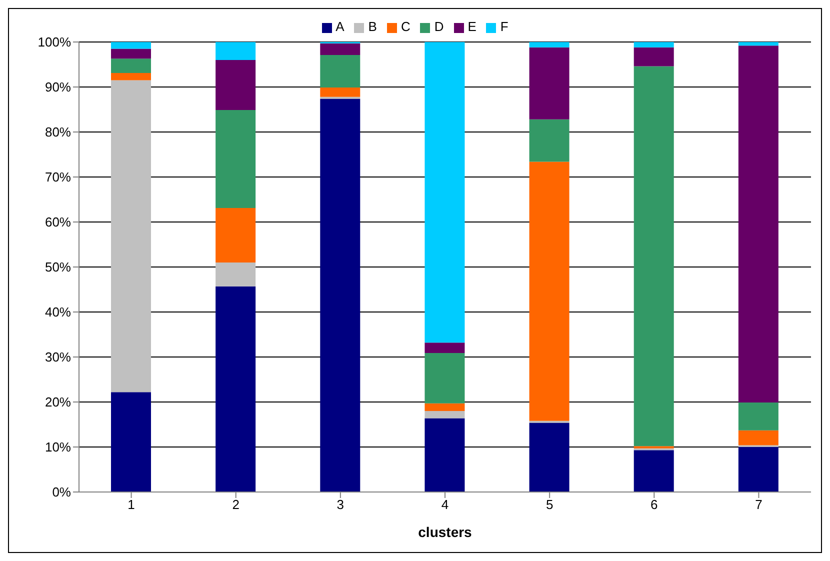 The image size is (830, 561). I want to click on x-tick-label: 2, so click(236, 504).